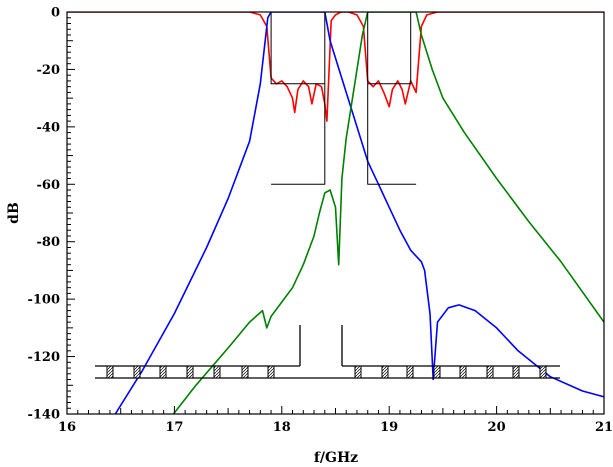  I want to click on y-tick-label: -80, so click(49, 242).